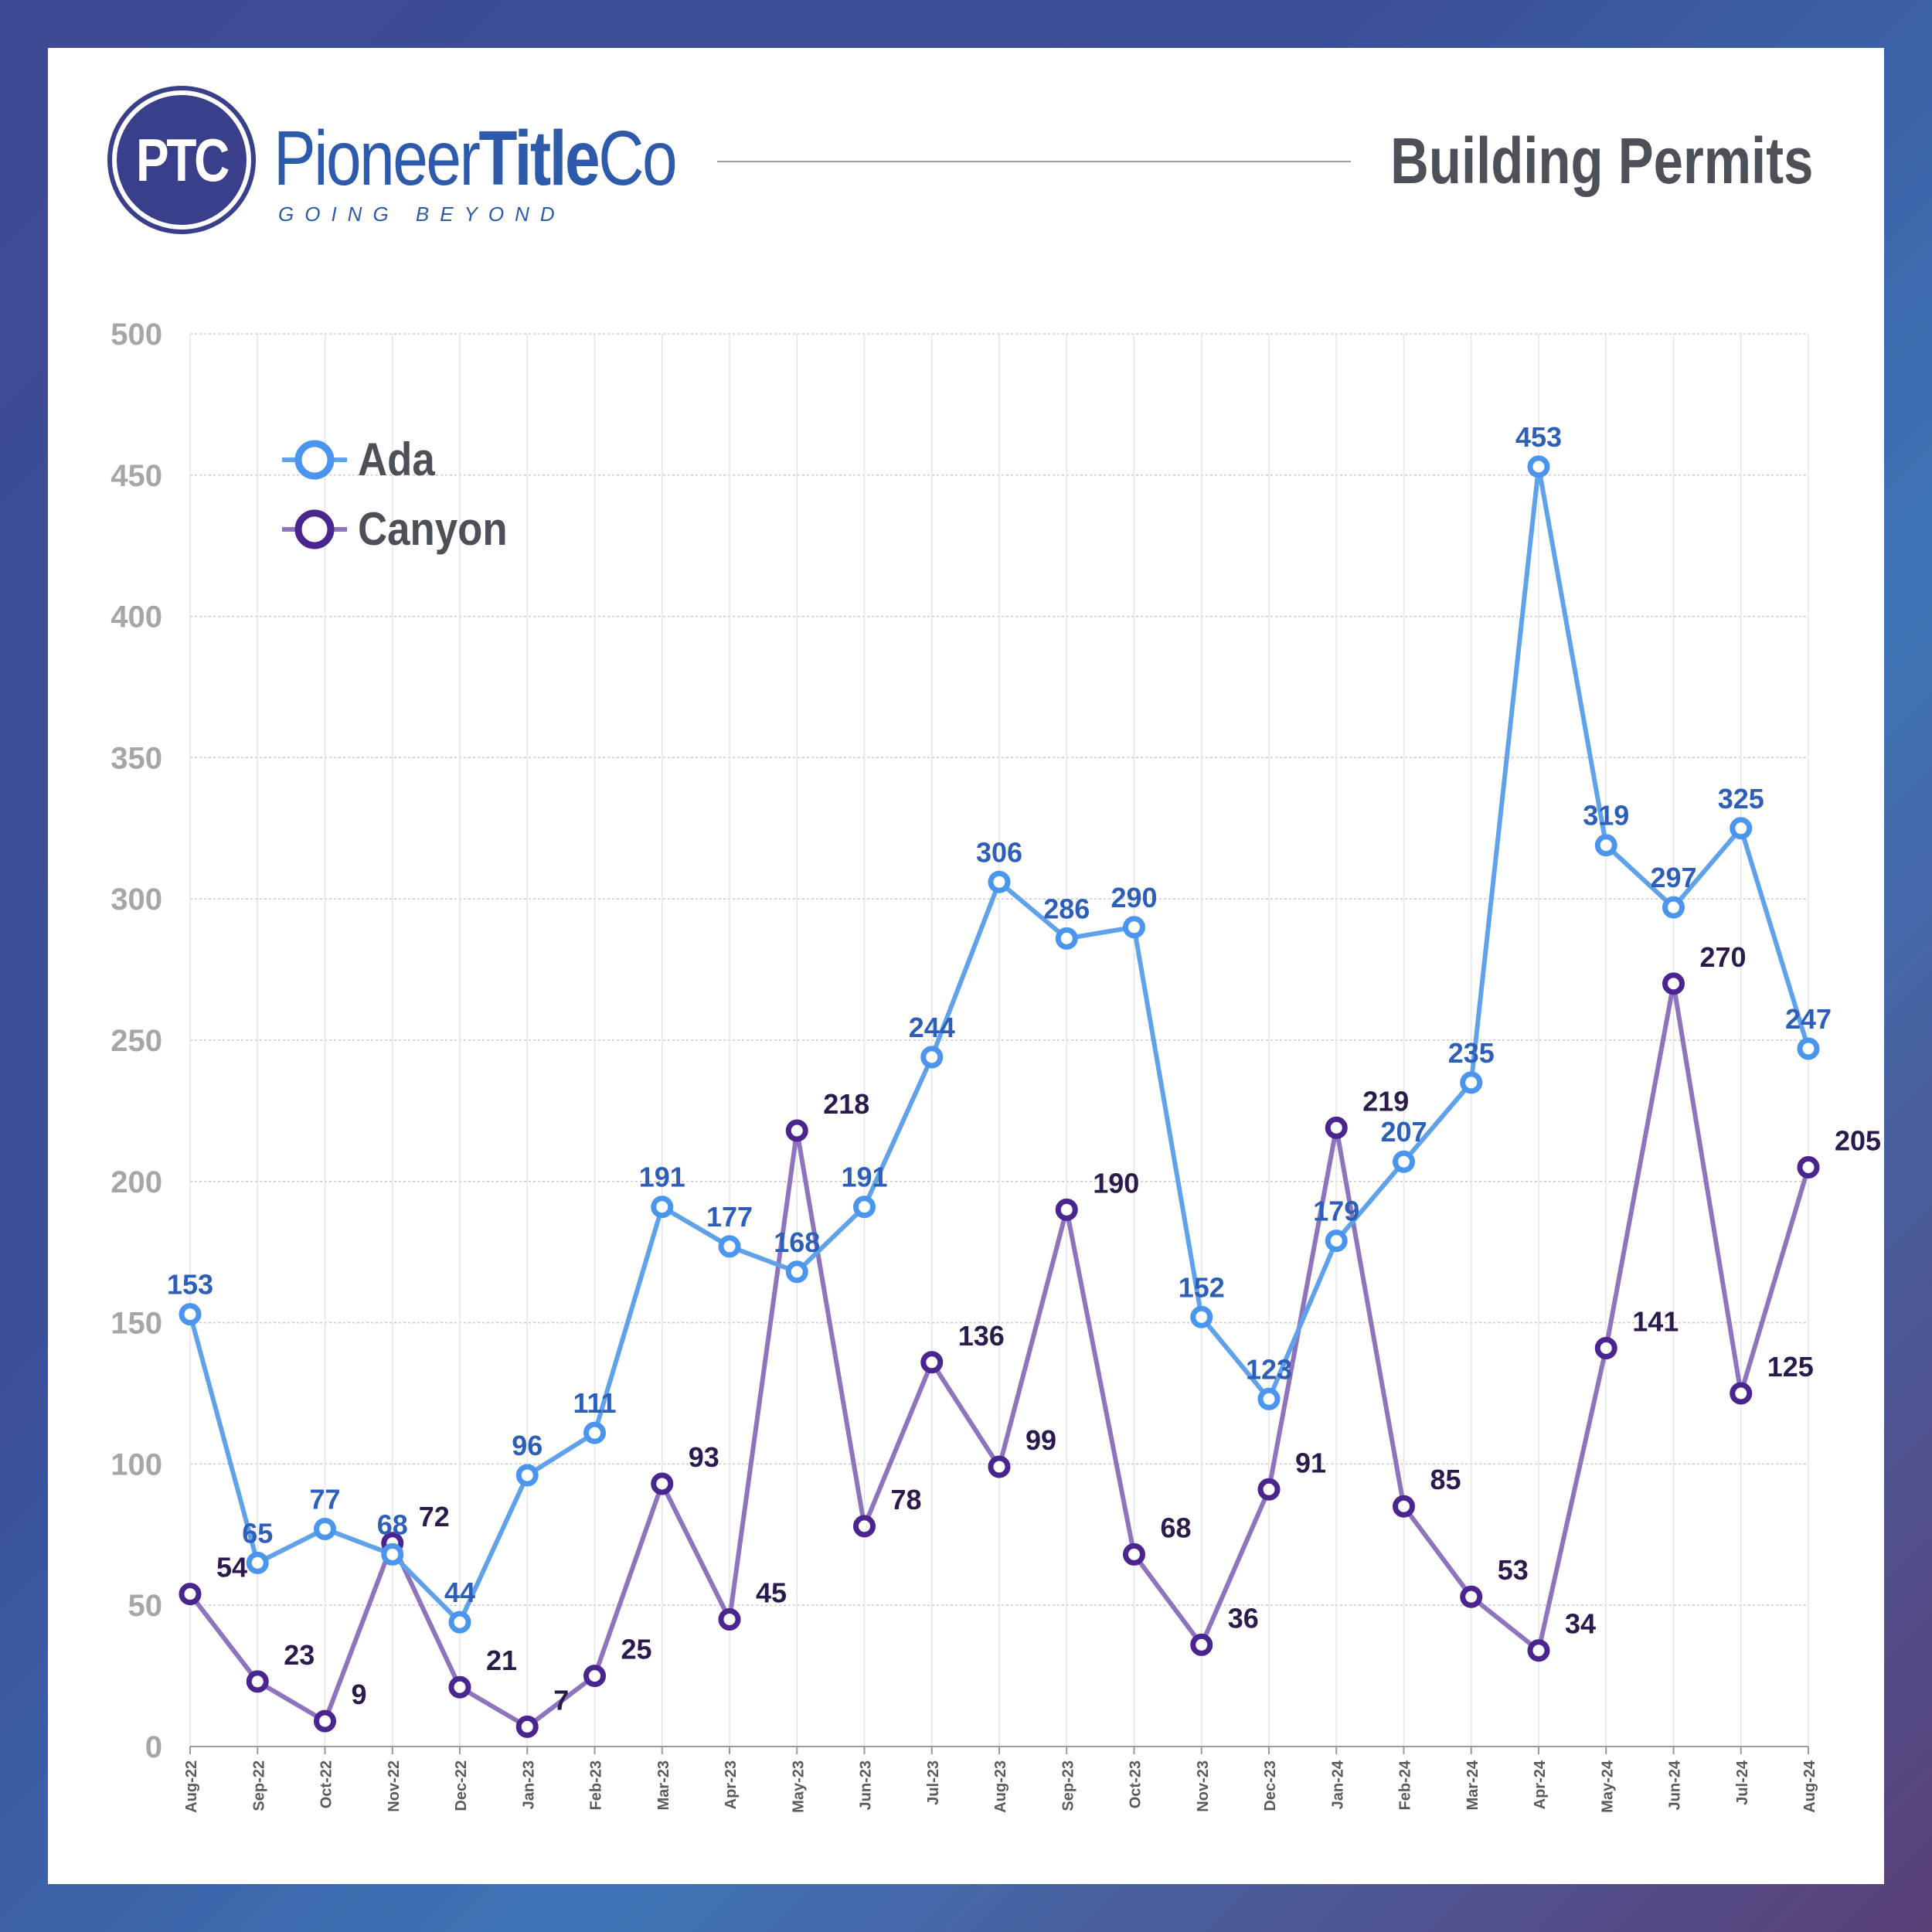 The height and width of the screenshot is (1932, 1932). What do you see at coordinates (1809, 1019) in the screenshot?
I see `ada-data-label: 247` at bounding box center [1809, 1019].